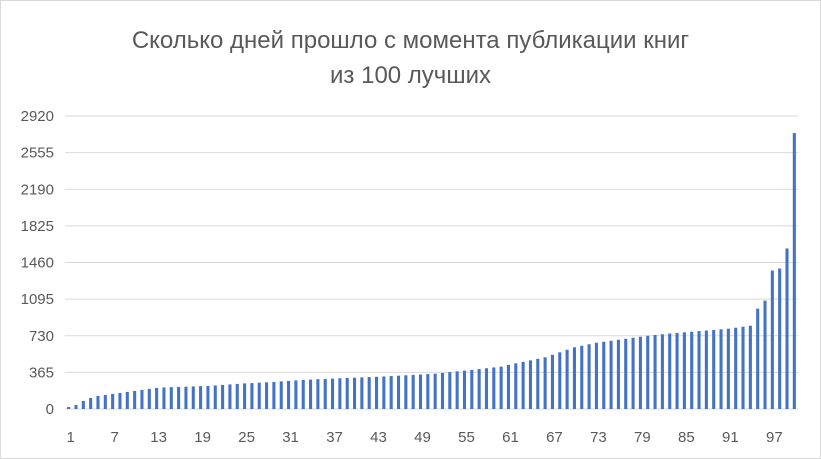 The image size is (821, 459). What do you see at coordinates (410, 75) in the screenshot?
I see `chart-title-line-2: из 100 лучших` at bounding box center [410, 75].